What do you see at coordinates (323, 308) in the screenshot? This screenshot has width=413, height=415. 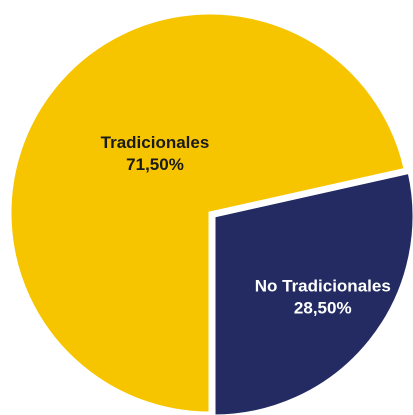 I see `slice-value-label: 28,50%` at bounding box center [323, 308].